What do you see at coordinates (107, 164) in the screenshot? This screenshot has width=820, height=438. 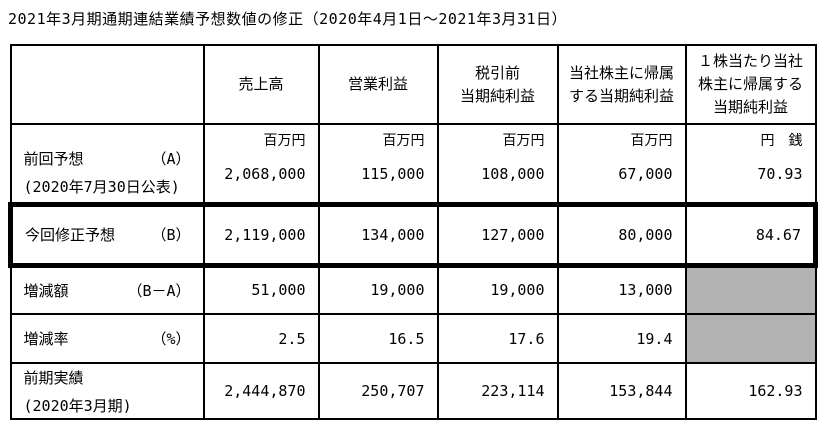 I see `previous-forecast-label-cell: 前回予想 （A） (2020年7月30日公表)` at bounding box center [107, 164].